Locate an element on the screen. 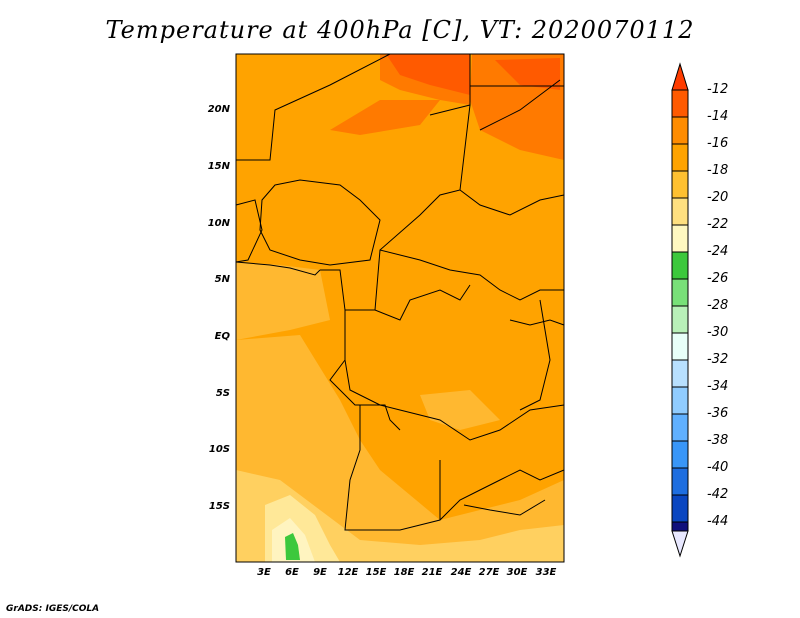 This screenshot has width=800, height=618. colorbar-label: -32 is located at coordinates (718, 359).